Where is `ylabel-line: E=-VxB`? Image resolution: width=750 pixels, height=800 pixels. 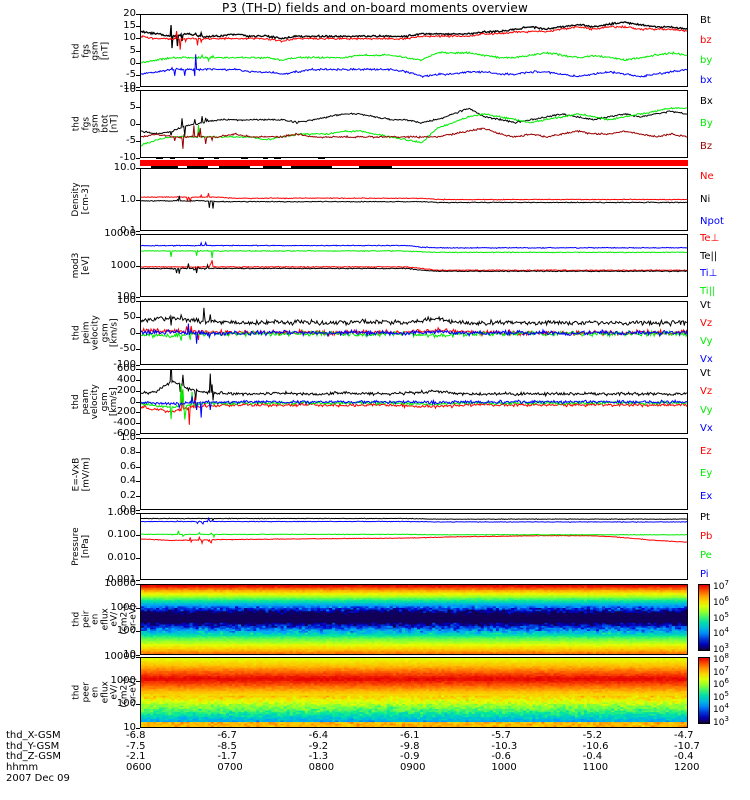
ylabel-line: E=-VxB is located at coordinates (76, 474).